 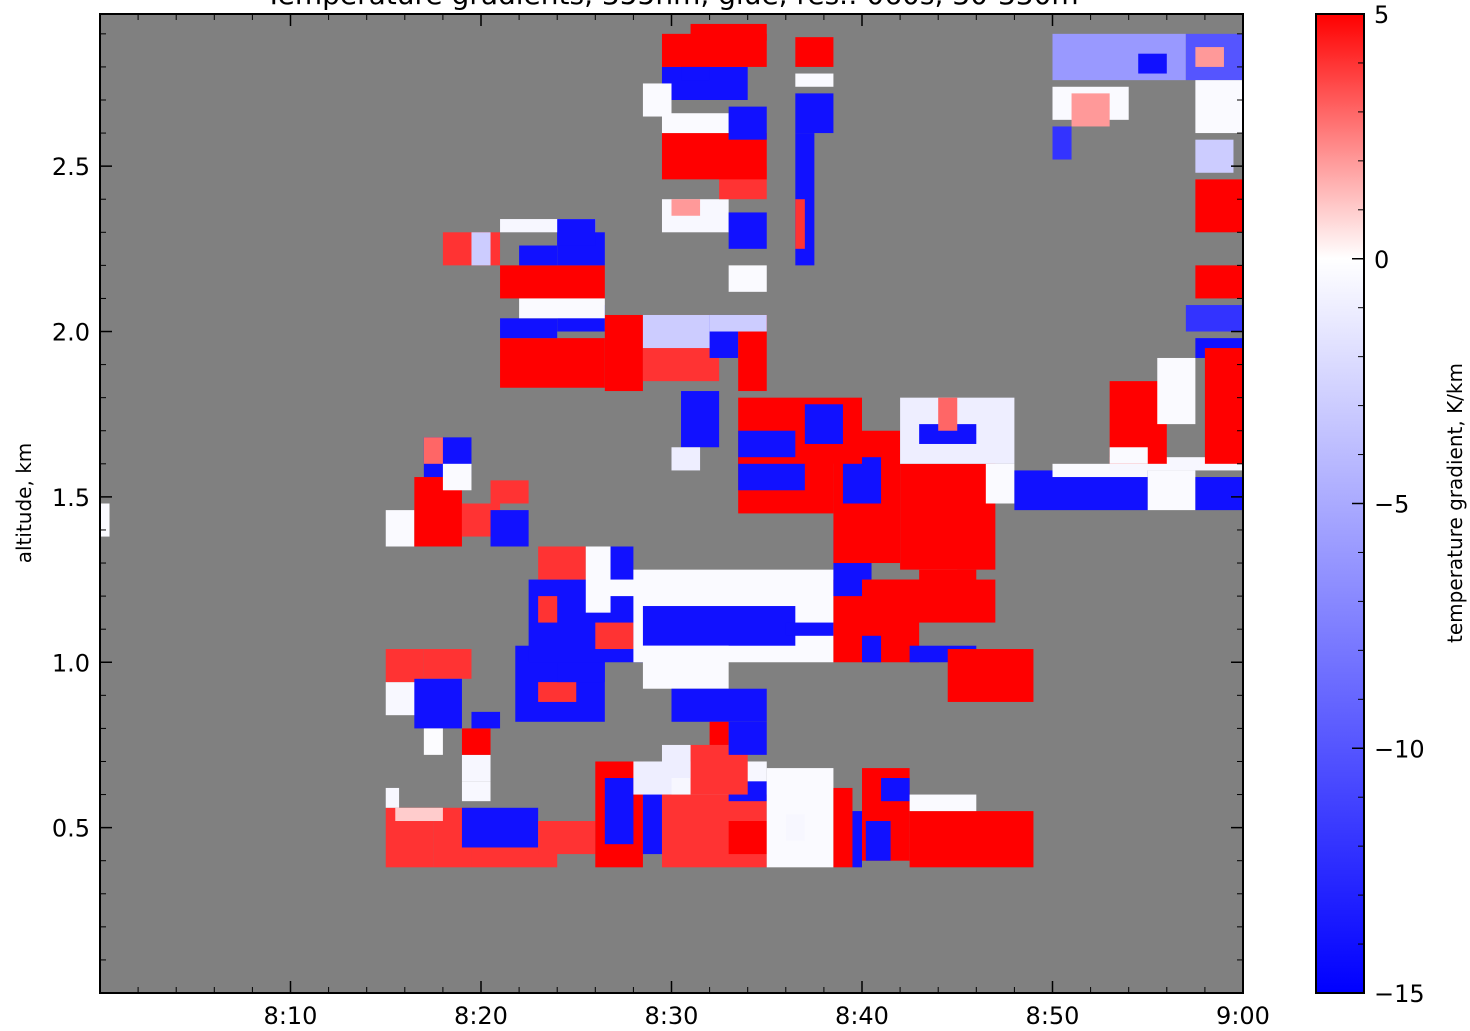 I want to click on y-tick-label: 2.5, so click(x=71, y=167).